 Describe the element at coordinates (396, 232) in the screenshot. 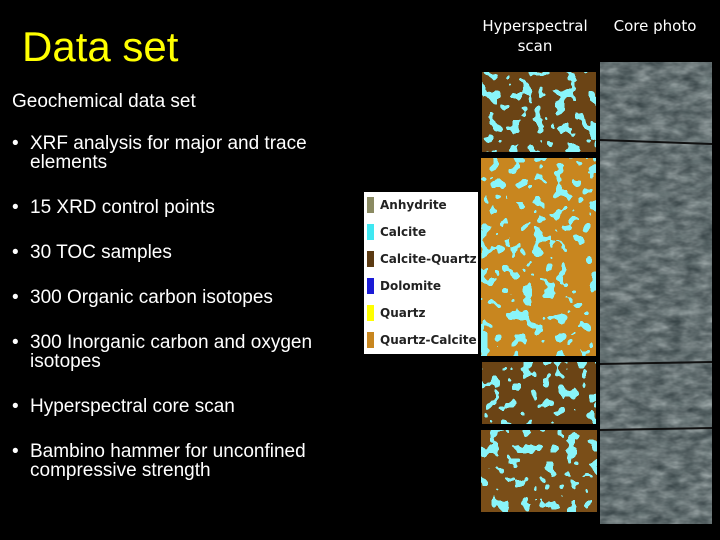

I see `legend-item-calcite: Calcite` at that location.